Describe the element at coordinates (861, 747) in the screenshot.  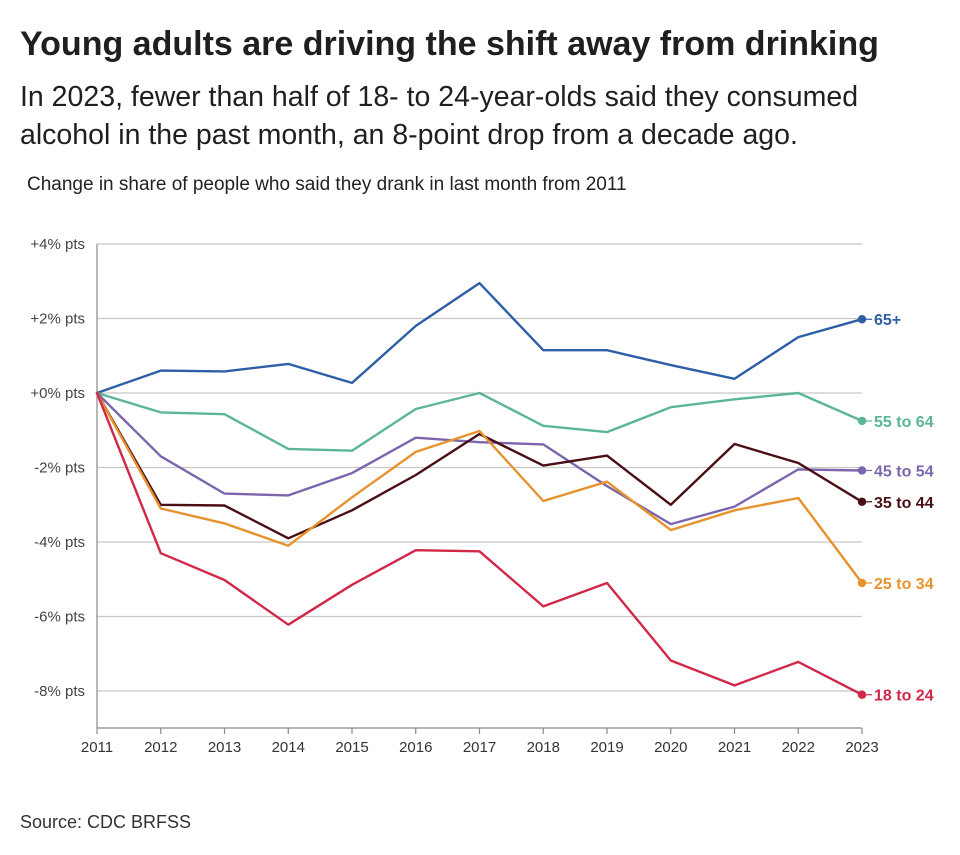
I see `x-tick-label: 2023` at that location.